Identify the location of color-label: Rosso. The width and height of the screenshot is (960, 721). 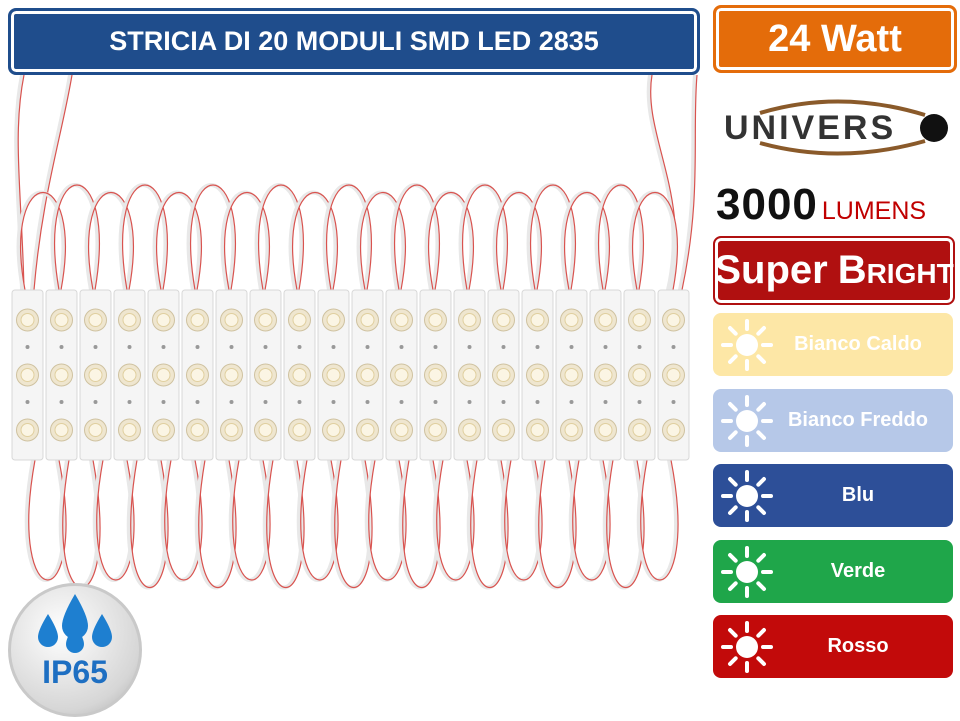
(858, 646).